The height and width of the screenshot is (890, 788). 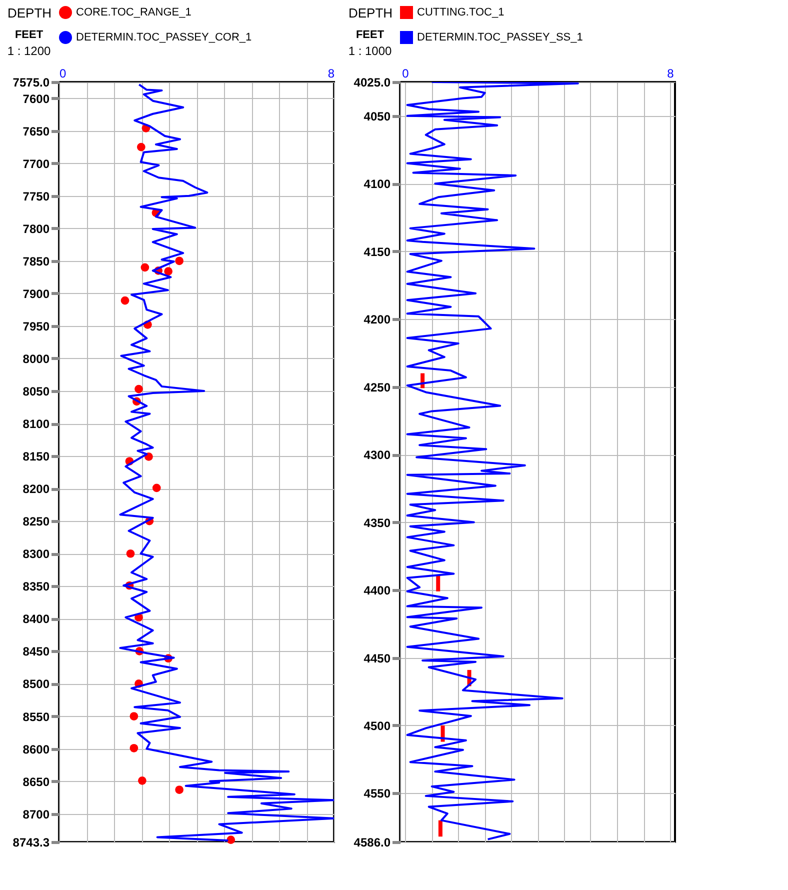 I want to click on y-tick-label: 4050, so click(x=377, y=116).